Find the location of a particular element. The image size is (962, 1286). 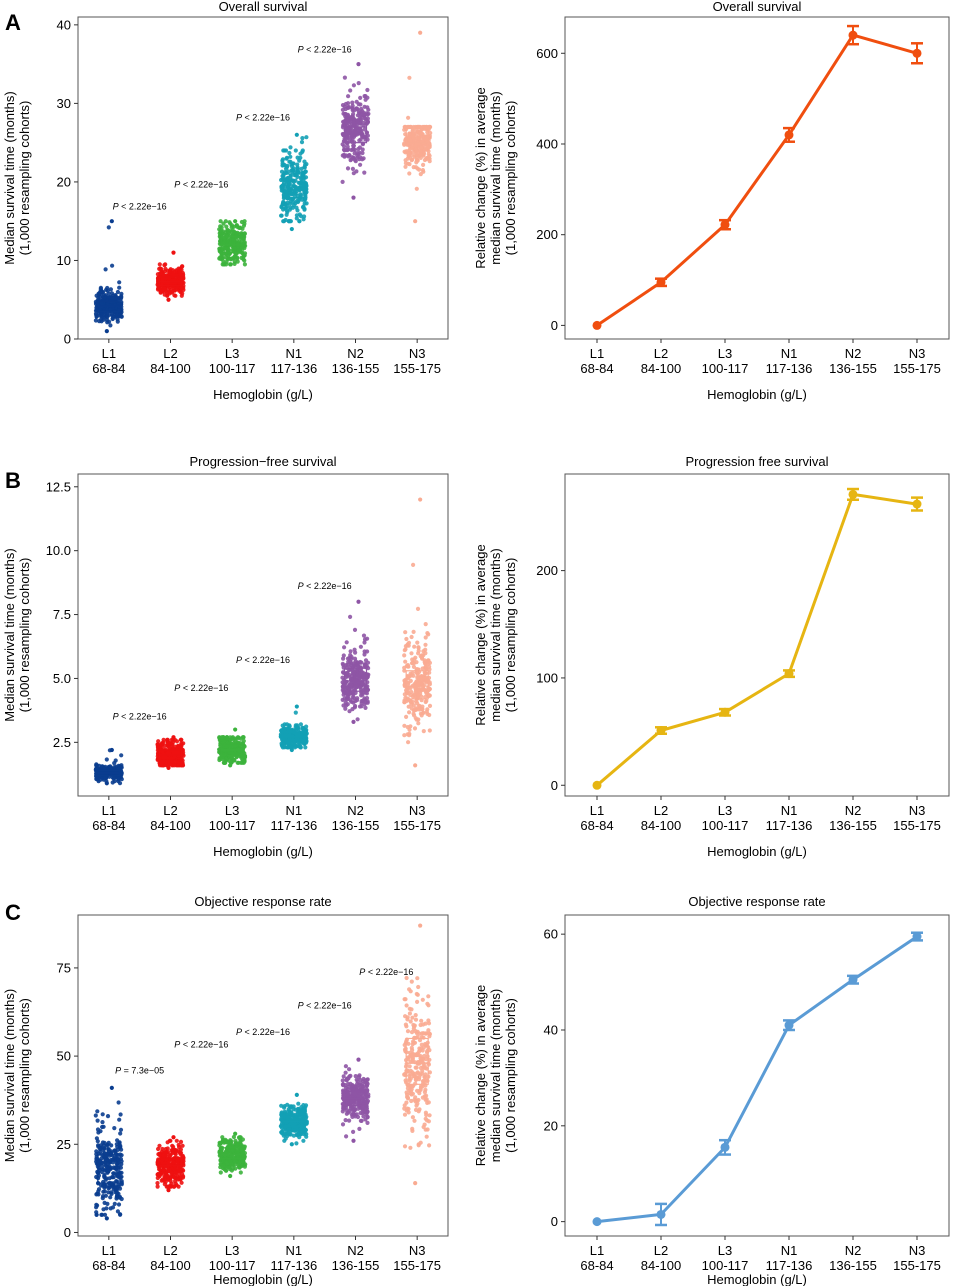

line-x-tick-label-L3: L3 is located at coordinates (725, 353).